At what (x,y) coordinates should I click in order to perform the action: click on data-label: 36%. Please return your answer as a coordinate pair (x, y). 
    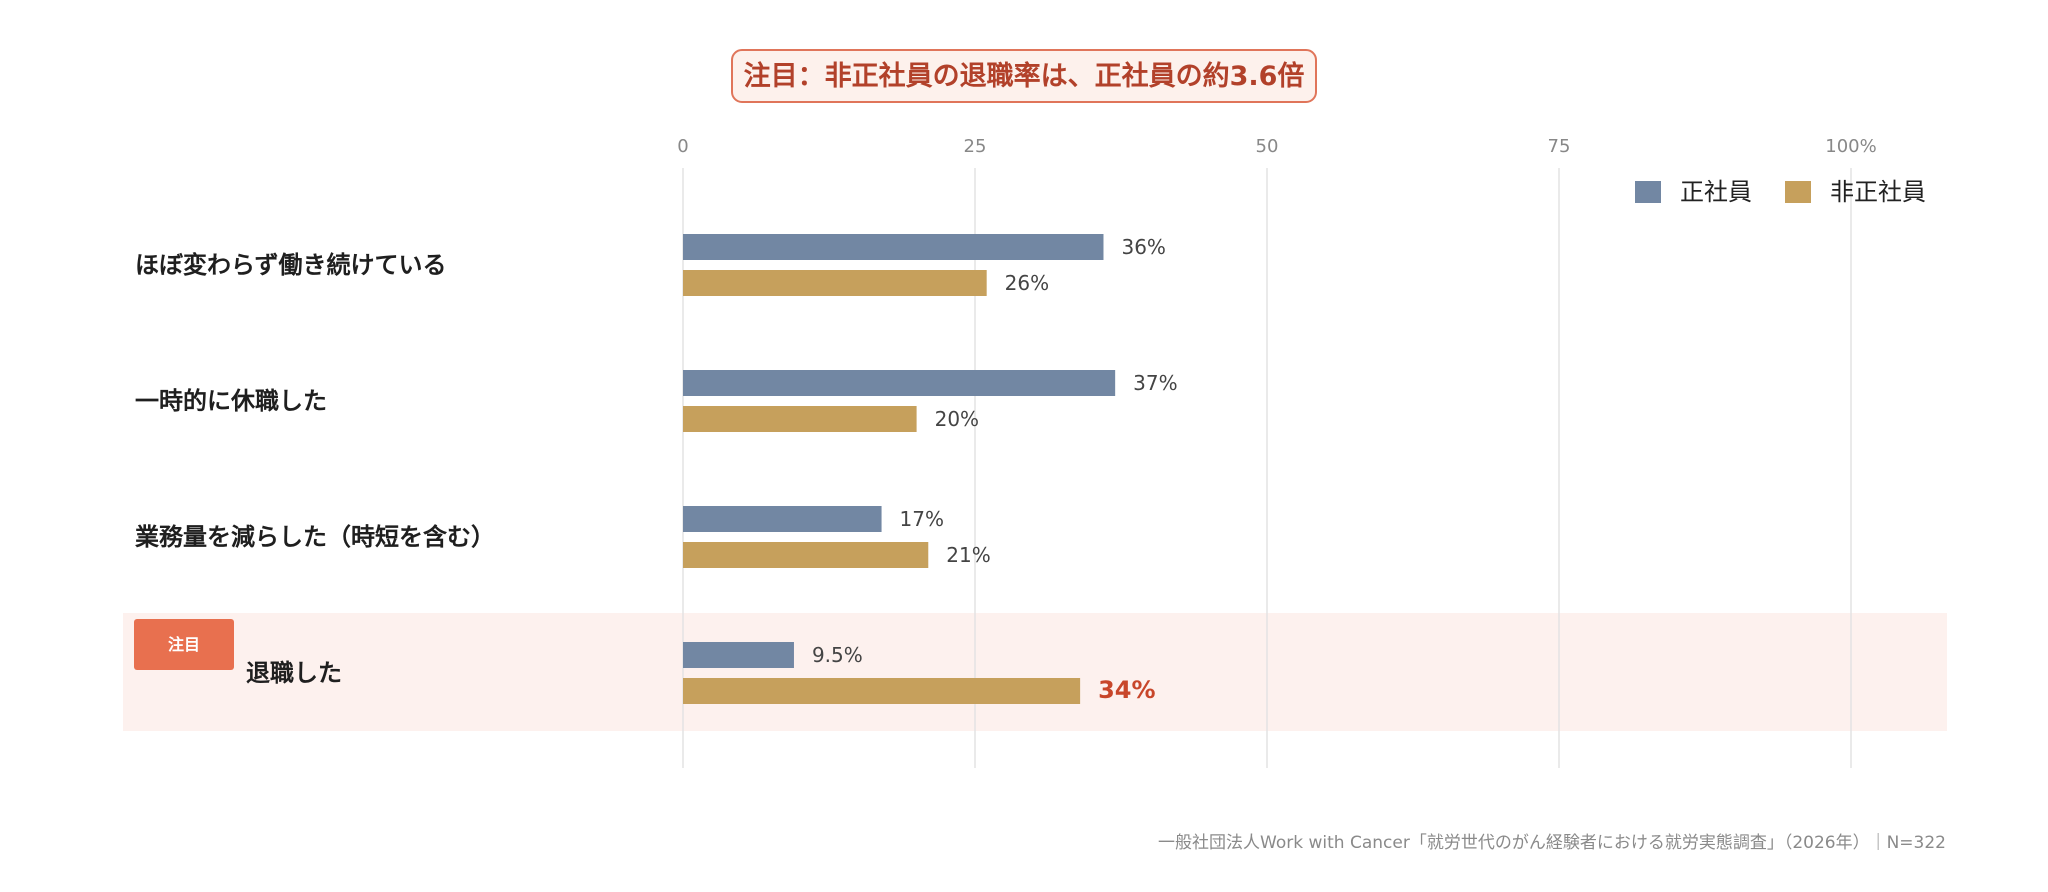
    Looking at the image, I should click on (1143, 247).